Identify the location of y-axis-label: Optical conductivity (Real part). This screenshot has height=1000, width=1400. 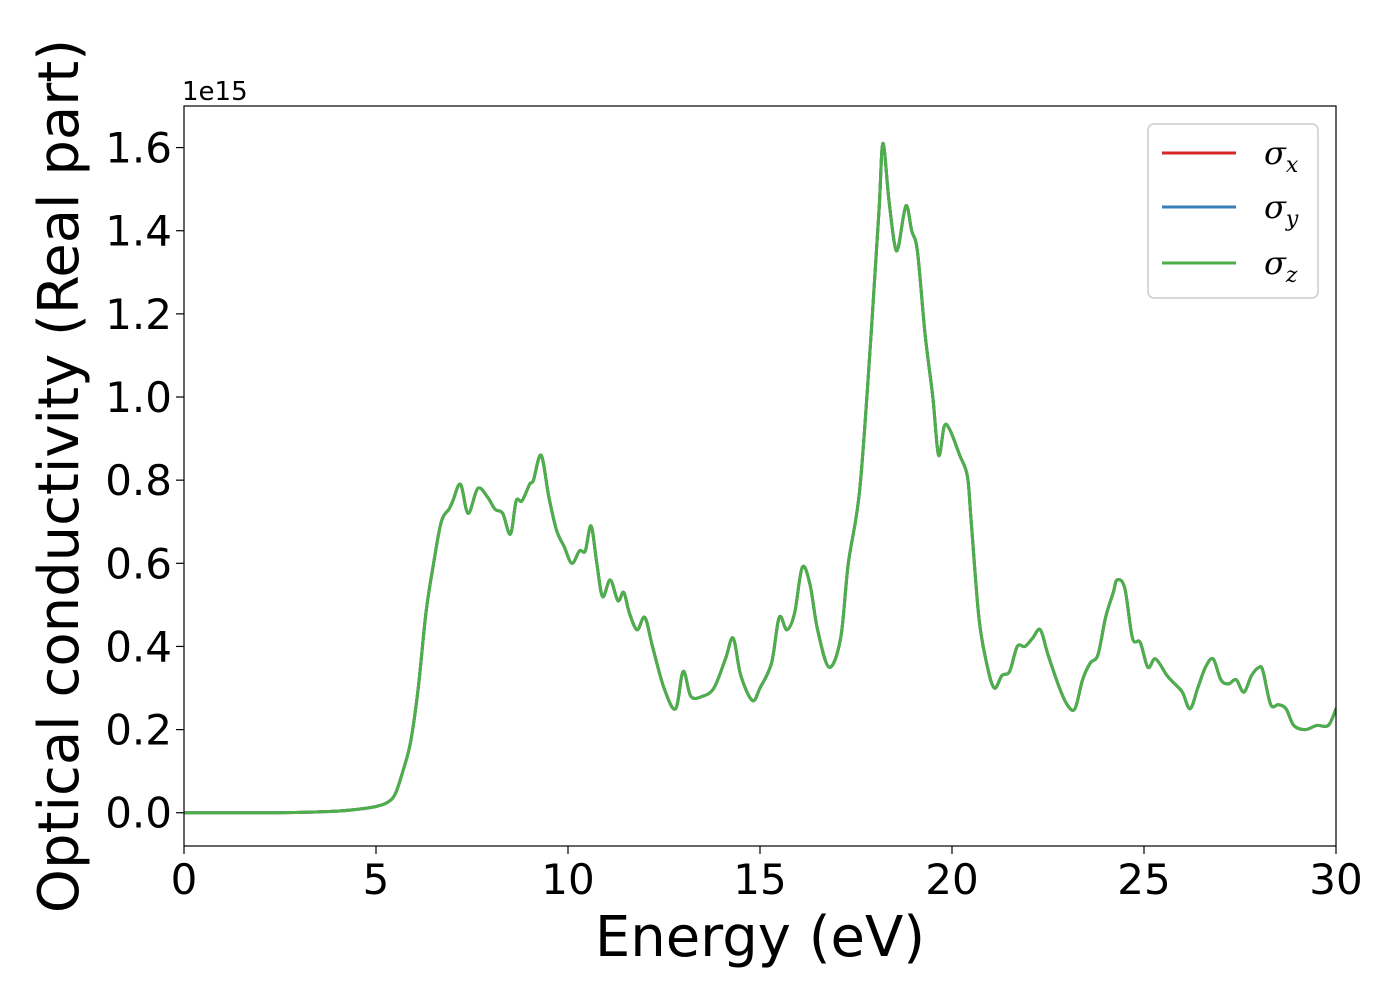
(59, 476).